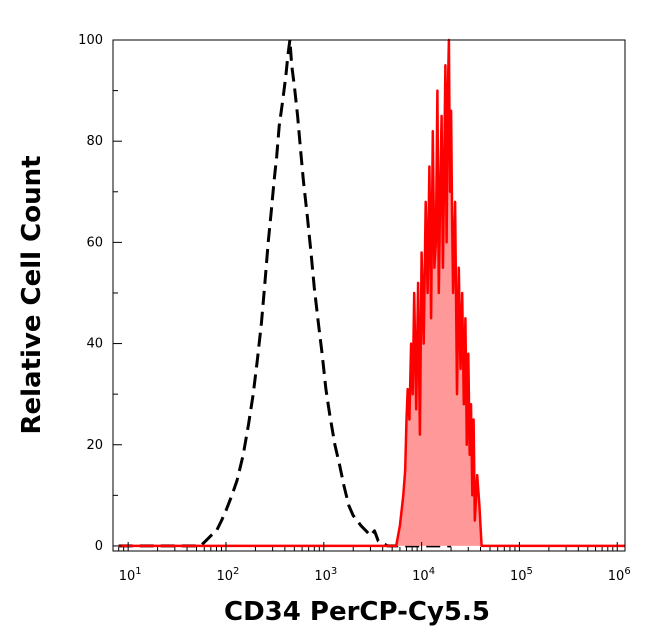 The width and height of the screenshot is (646, 641). I want to click on y-tick-label-5: 100, so click(90, 40).